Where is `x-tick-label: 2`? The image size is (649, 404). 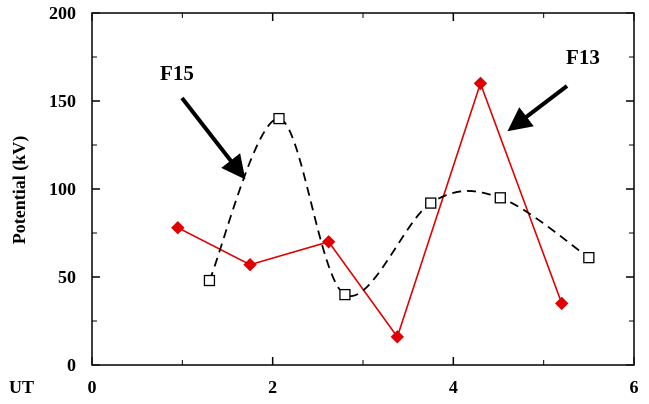
x-tick-label: 2 is located at coordinates (272, 387).